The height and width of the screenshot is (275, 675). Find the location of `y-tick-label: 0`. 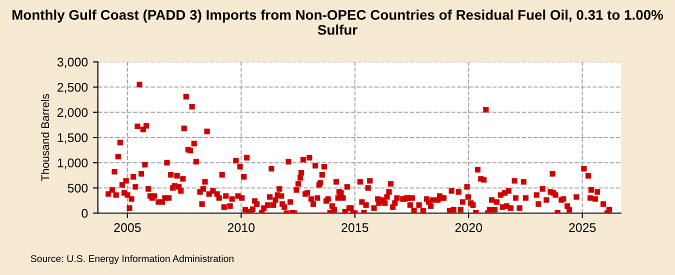

y-tick-label: 0 is located at coordinates (85, 213).